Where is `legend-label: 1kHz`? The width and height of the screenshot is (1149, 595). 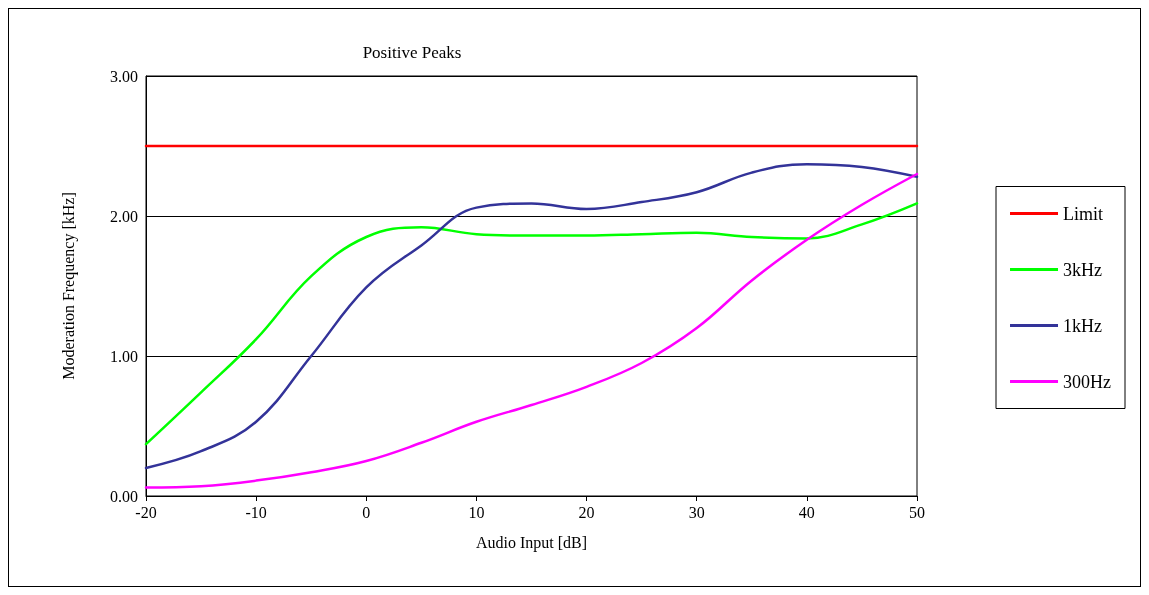
legend-label: 1kHz is located at coordinates (1083, 325).